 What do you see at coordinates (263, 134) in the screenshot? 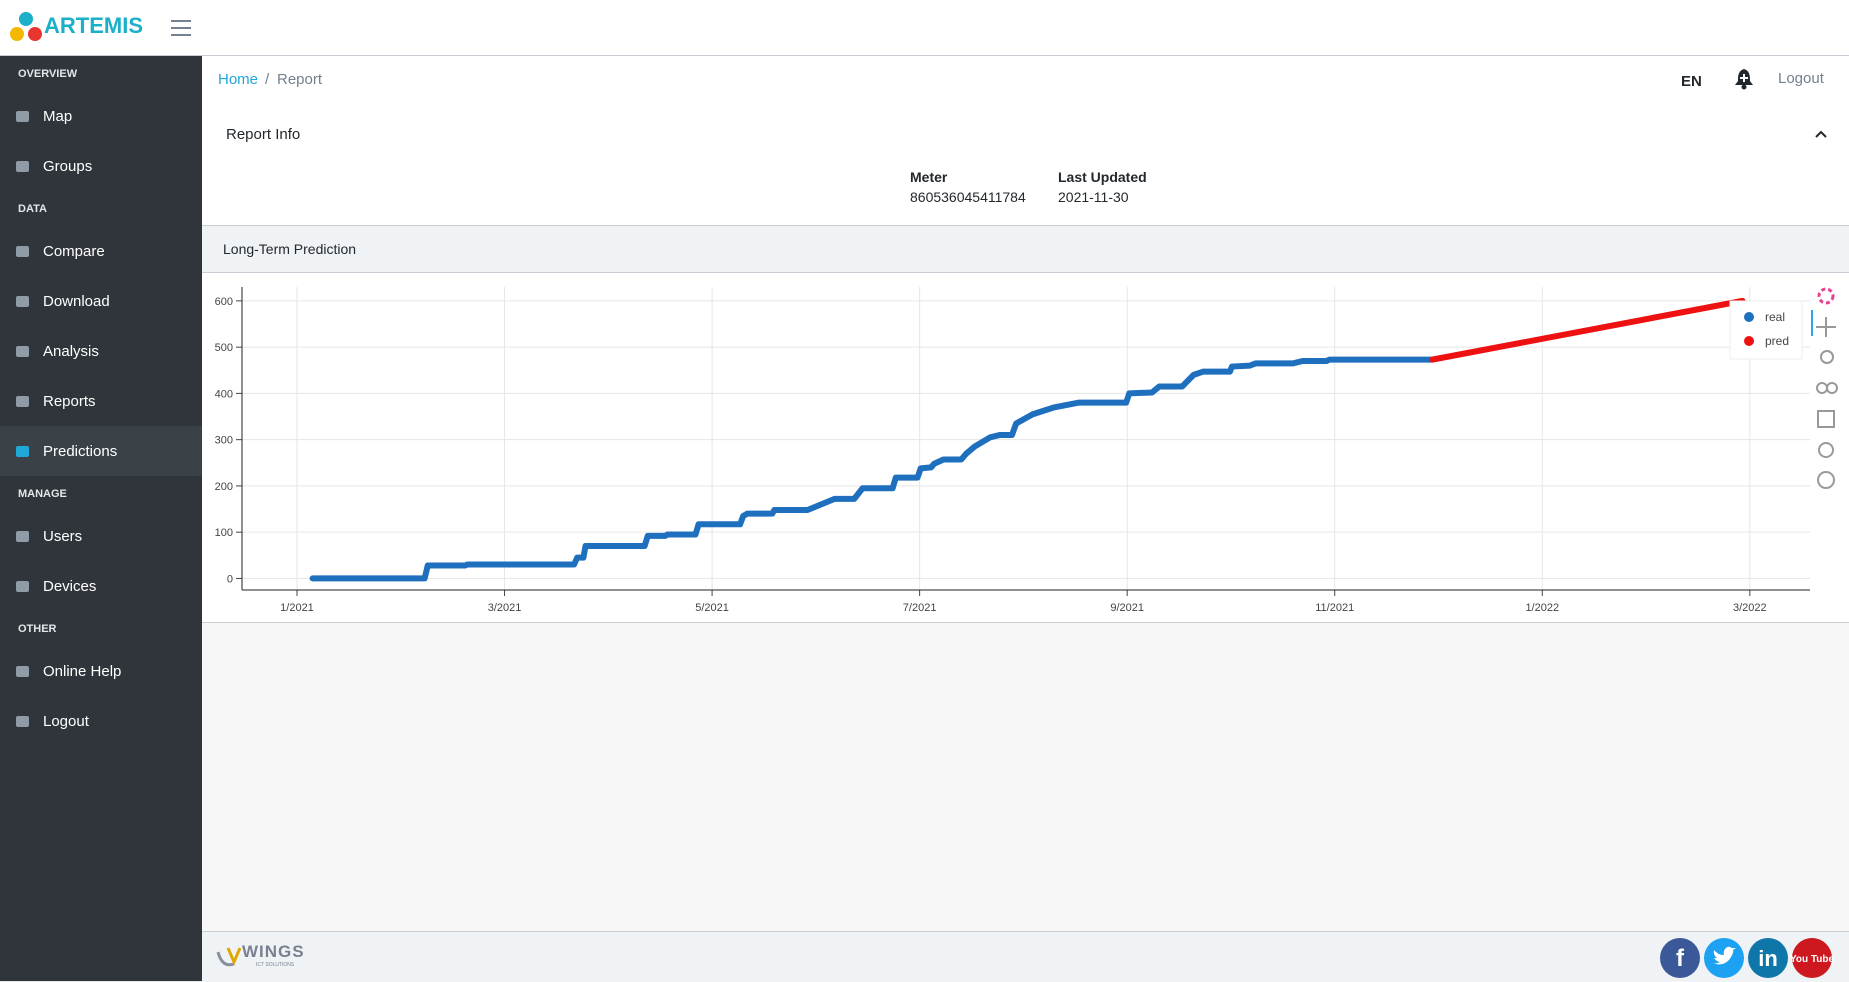
I see `card-title: Report Info` at bounding box center [263, 134].